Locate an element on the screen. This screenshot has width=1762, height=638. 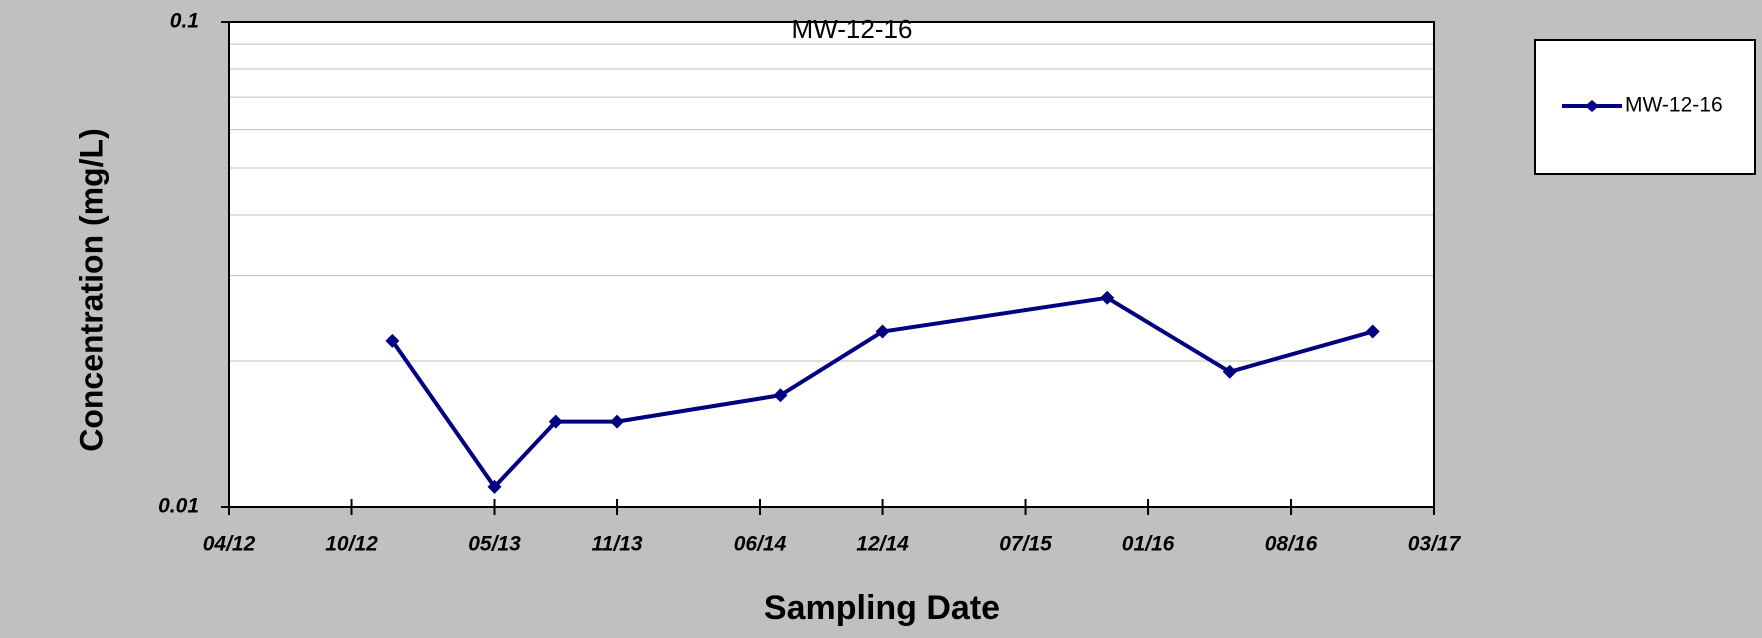
x-tick-label: 04/12 is located at coordinates (229, 544).